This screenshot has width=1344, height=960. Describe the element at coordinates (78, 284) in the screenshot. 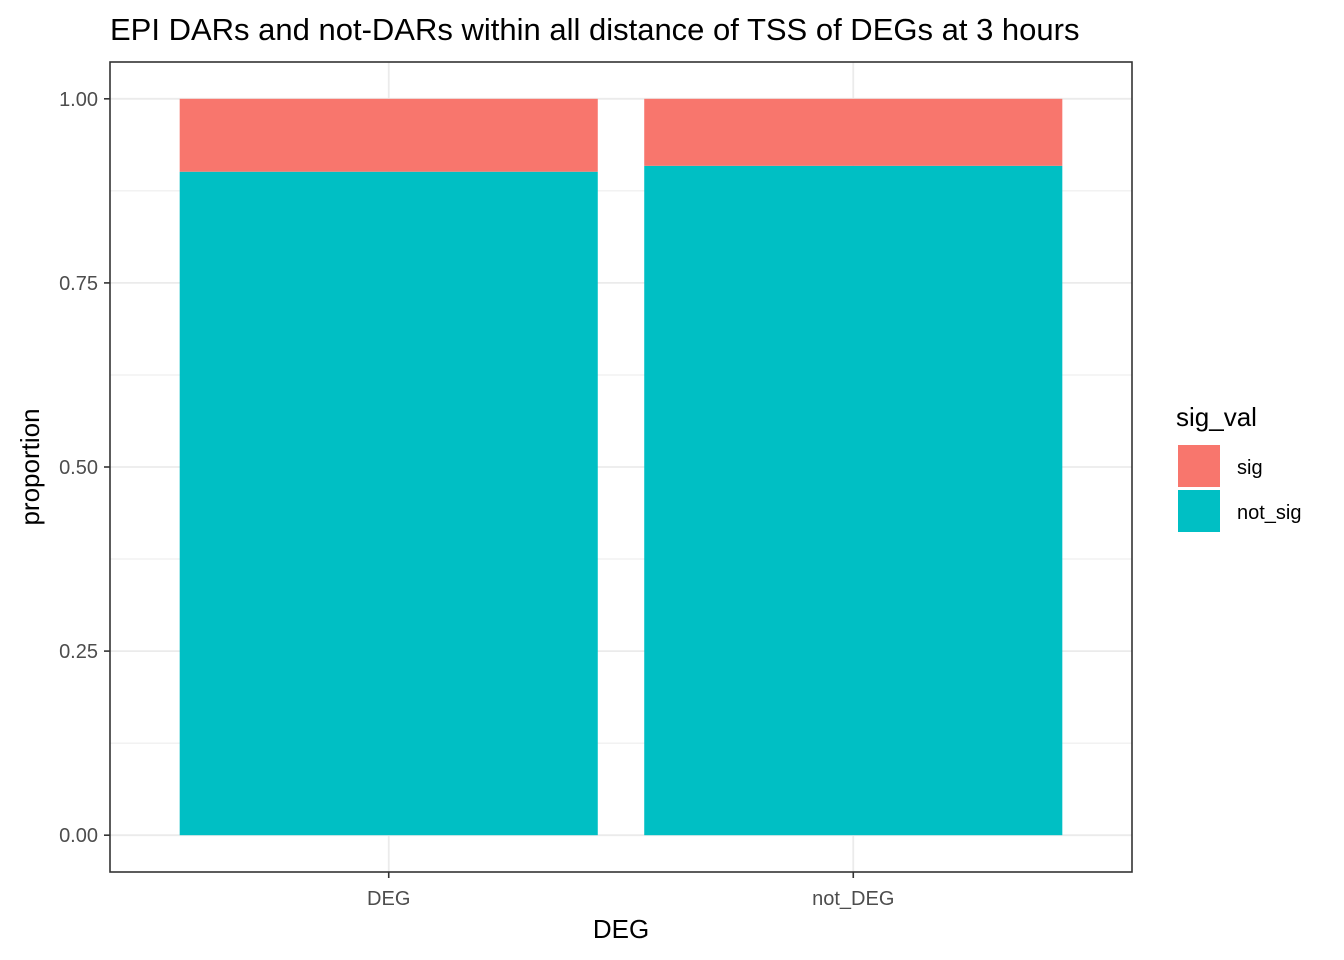

I see `y-tick-label: 0.75` at that location.